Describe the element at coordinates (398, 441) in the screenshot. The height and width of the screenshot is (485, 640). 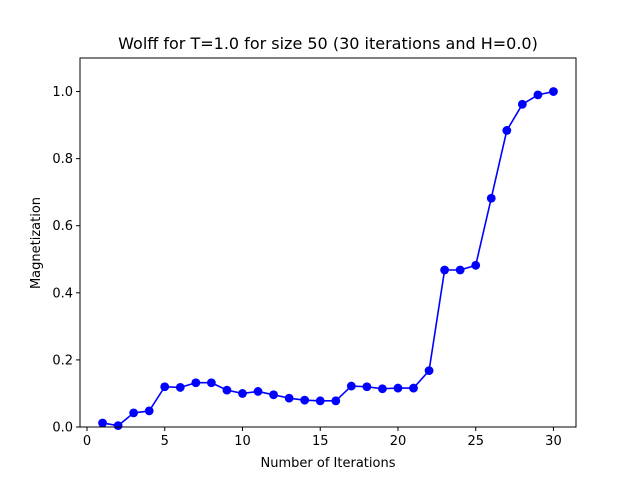
I see `x-tick-label: 20` at that location.